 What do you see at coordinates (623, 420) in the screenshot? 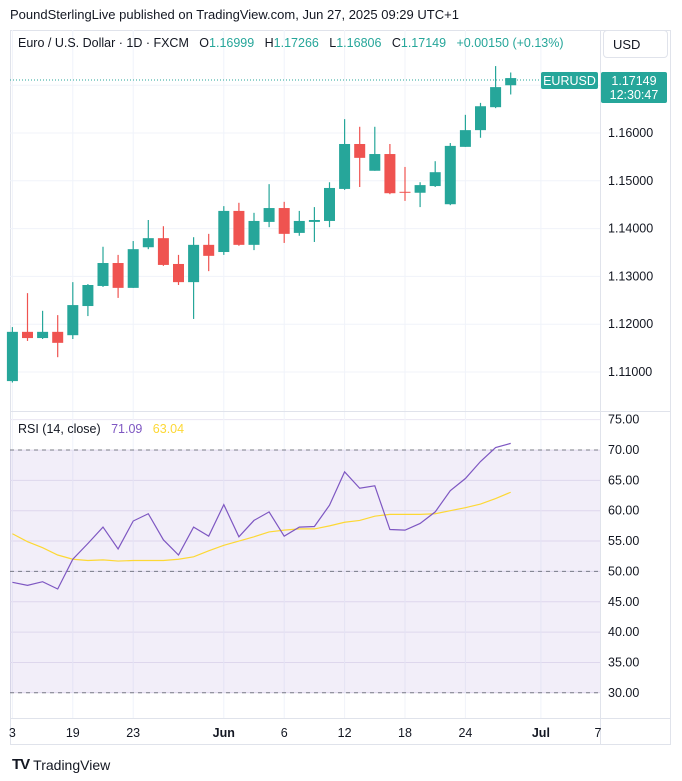
I see `rsi-tick-label: 75.00` at bounding box center [623, 420].